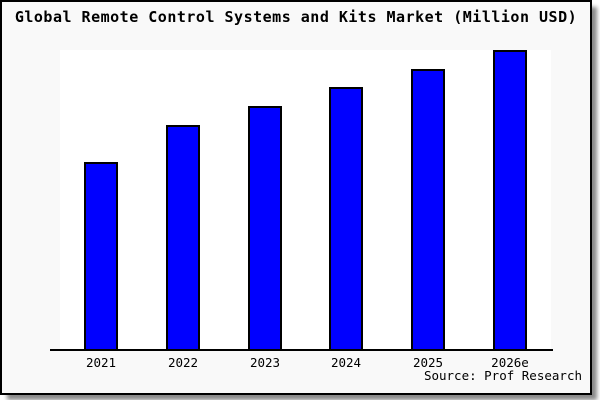 This screenshot has width=600, height=400. Describe the element at coordinates (183, 362) in the screenshot. I see `x-tick-label-2022: 2022` at that location.